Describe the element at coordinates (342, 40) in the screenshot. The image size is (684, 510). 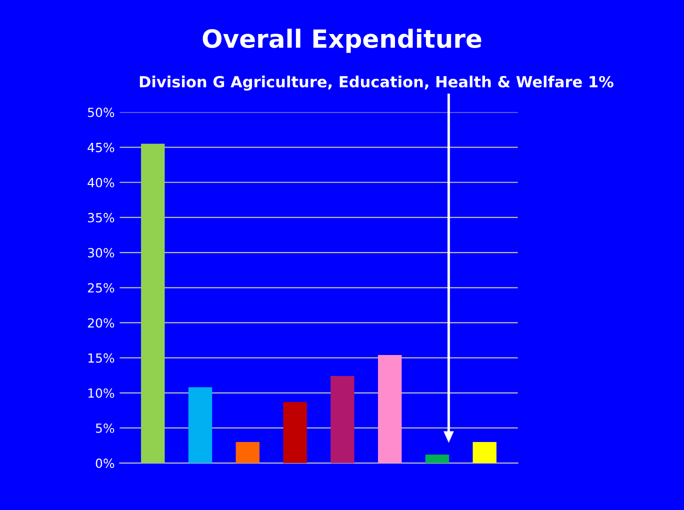
I see `chart-title: Overall Expenditure` at that location.